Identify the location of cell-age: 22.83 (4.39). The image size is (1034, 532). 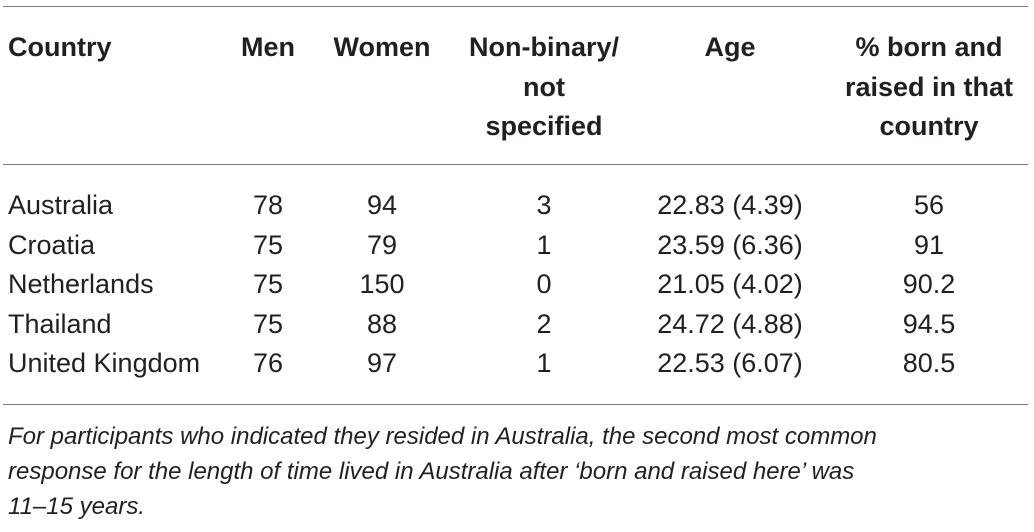
(730, 205).